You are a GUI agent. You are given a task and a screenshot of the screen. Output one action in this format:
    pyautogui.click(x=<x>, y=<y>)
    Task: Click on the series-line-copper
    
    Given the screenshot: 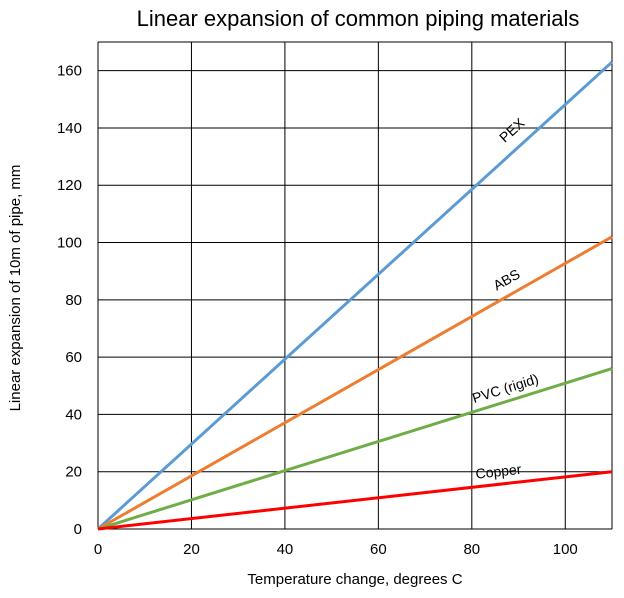 What is the action you would take?
    pyautogui.click(x=355, y=500)
    